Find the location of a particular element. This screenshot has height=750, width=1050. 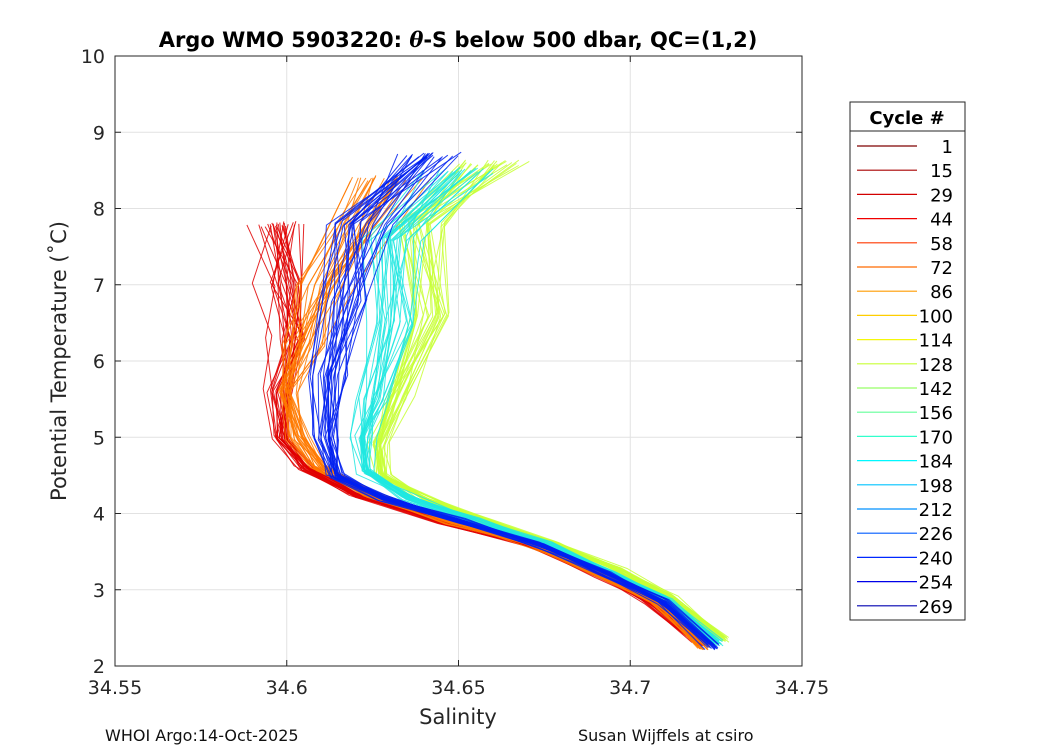

legend-label: 142 is located at coordinates (936, 389).